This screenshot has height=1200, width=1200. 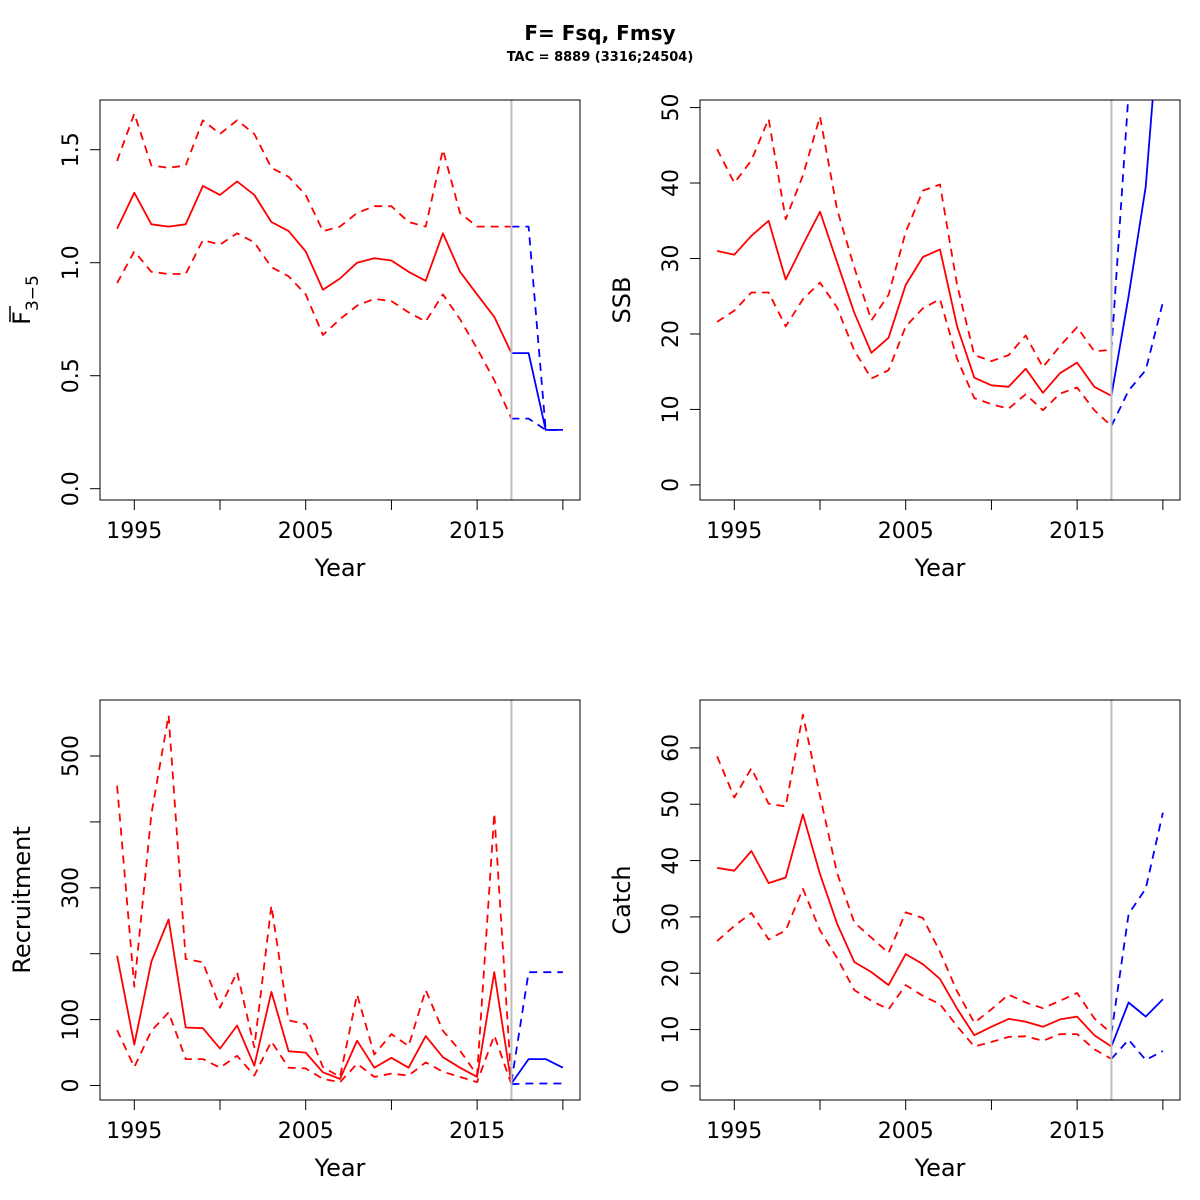 What do you see at coordinates (71, 756) in the screenshot?
I see `y-tick-label: 500` at bounding box center [71, 756].